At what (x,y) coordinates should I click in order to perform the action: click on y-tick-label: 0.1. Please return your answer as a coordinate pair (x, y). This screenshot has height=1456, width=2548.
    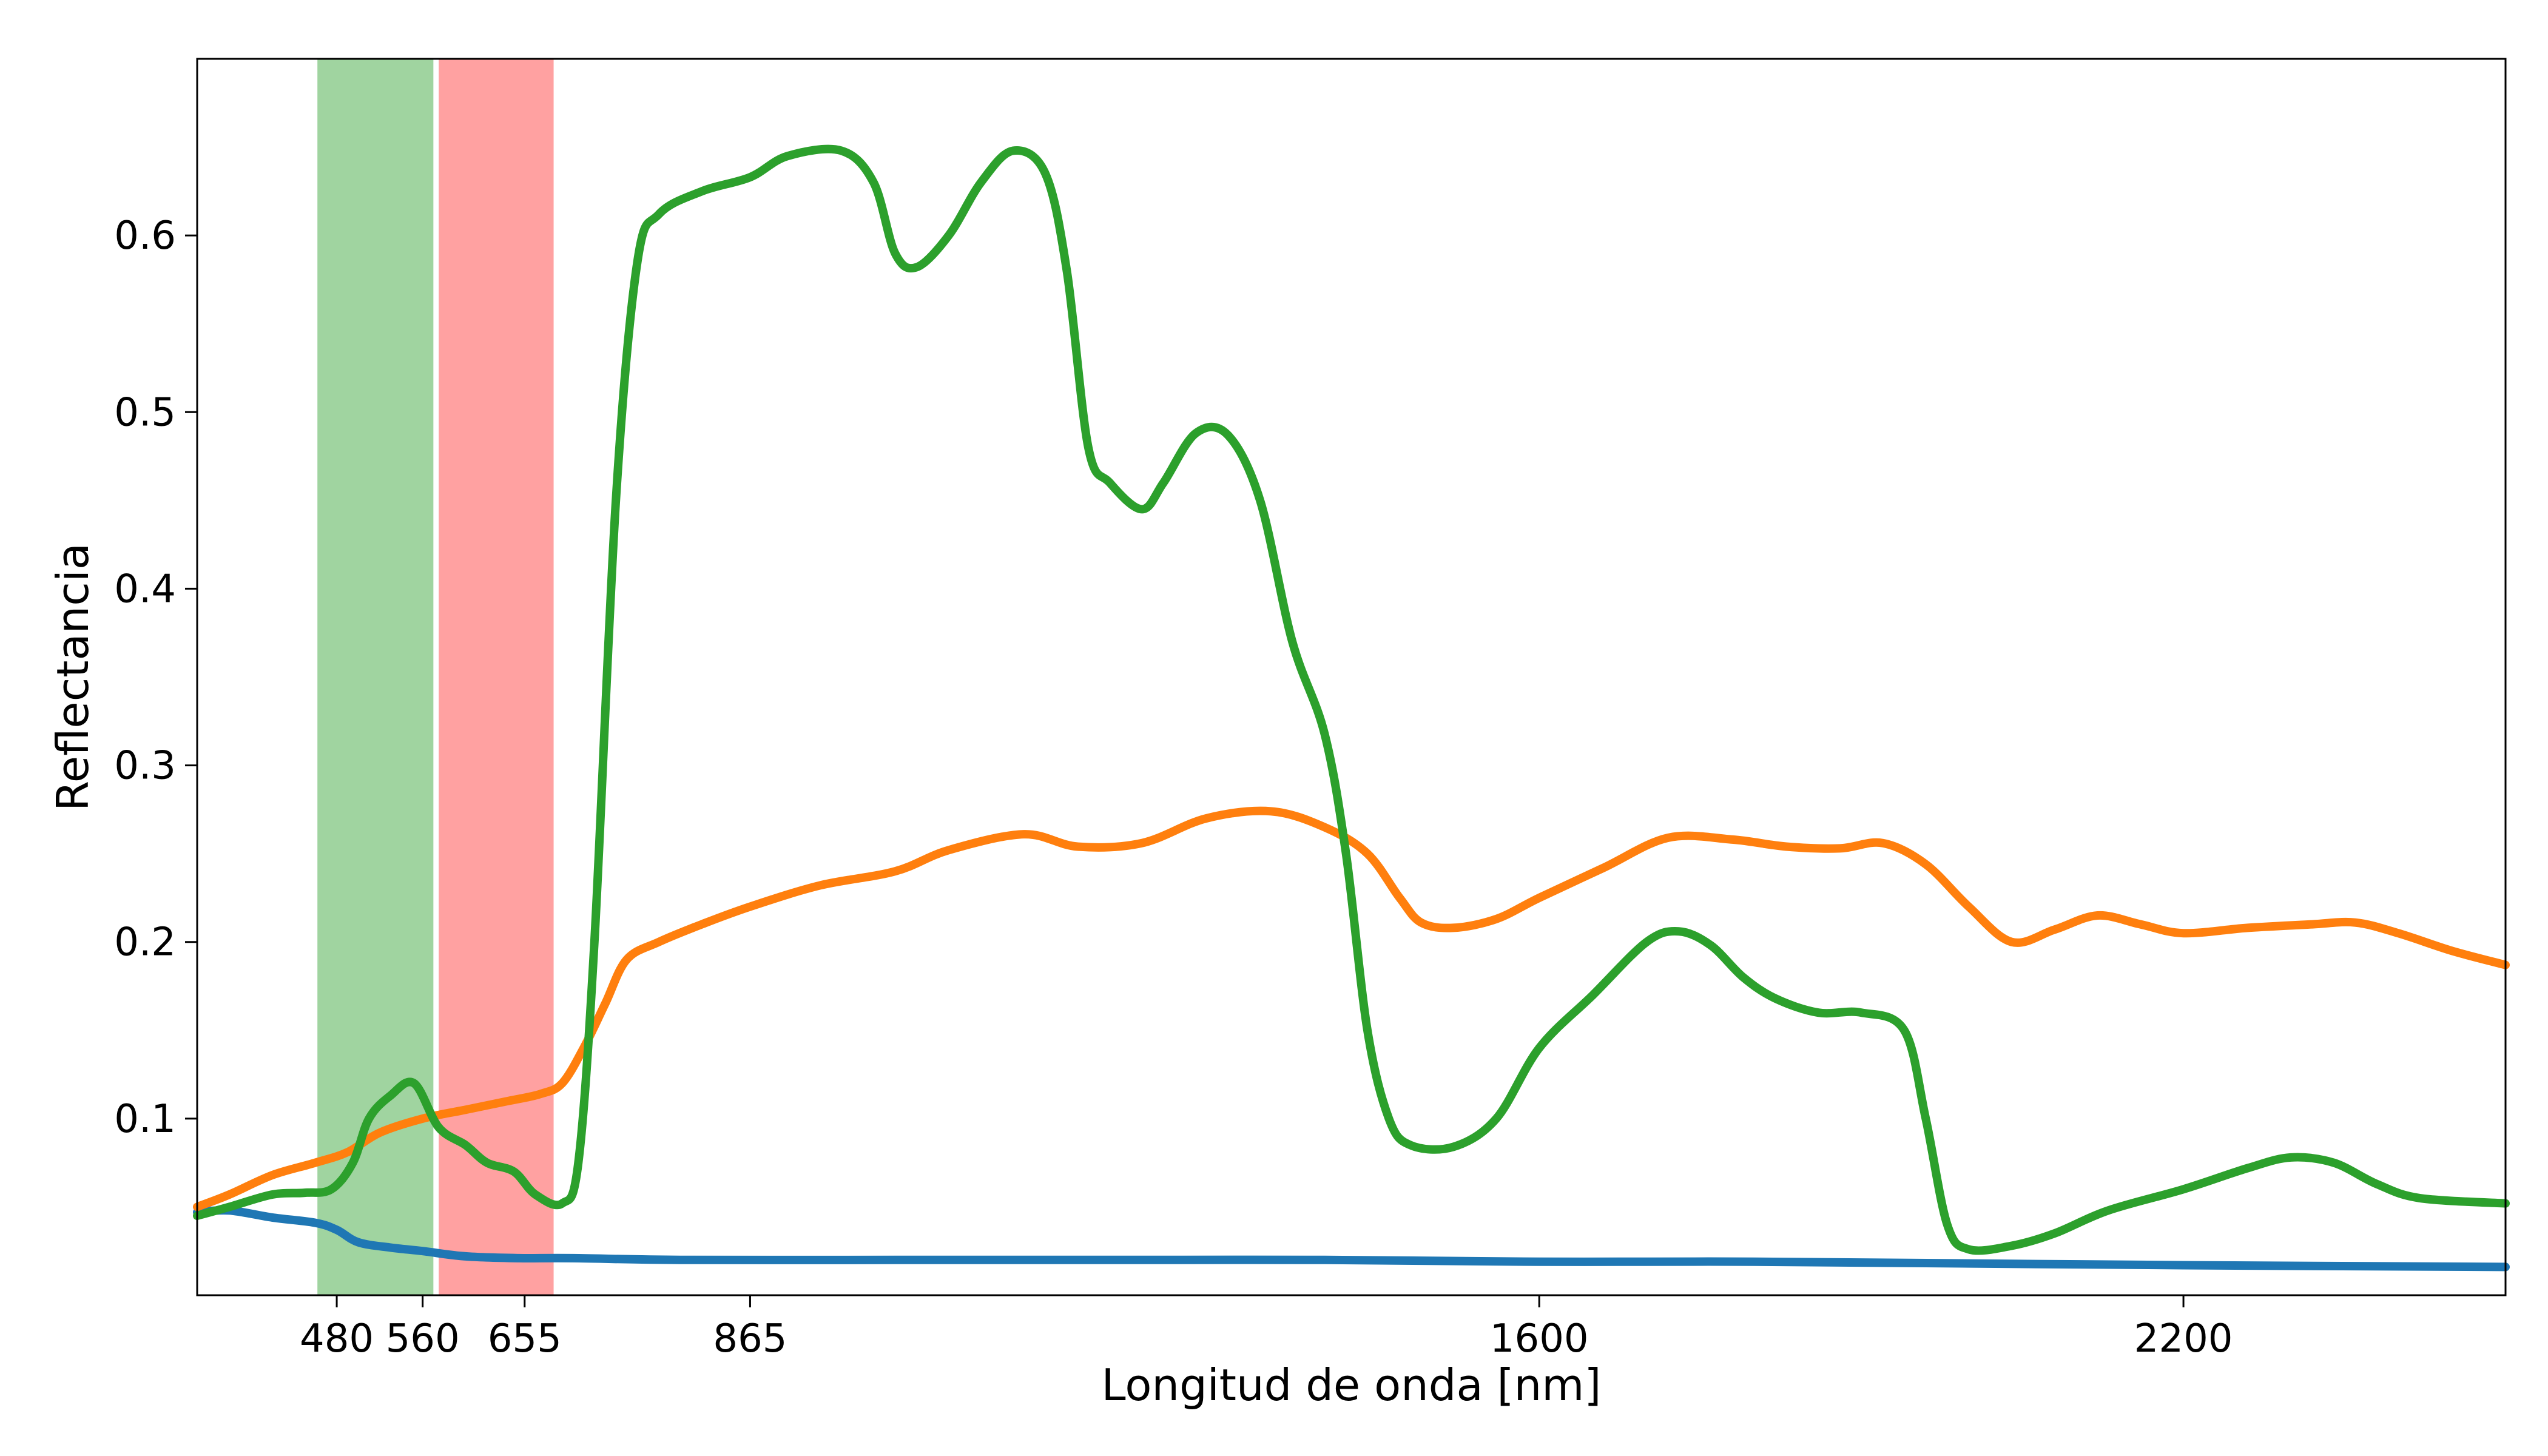
    Looking at the image, I should click on (145, 1119).